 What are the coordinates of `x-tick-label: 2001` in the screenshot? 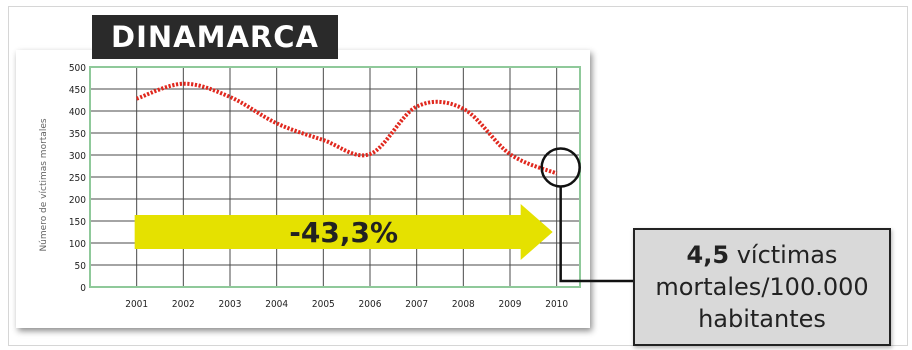 It's located at (136, 304).